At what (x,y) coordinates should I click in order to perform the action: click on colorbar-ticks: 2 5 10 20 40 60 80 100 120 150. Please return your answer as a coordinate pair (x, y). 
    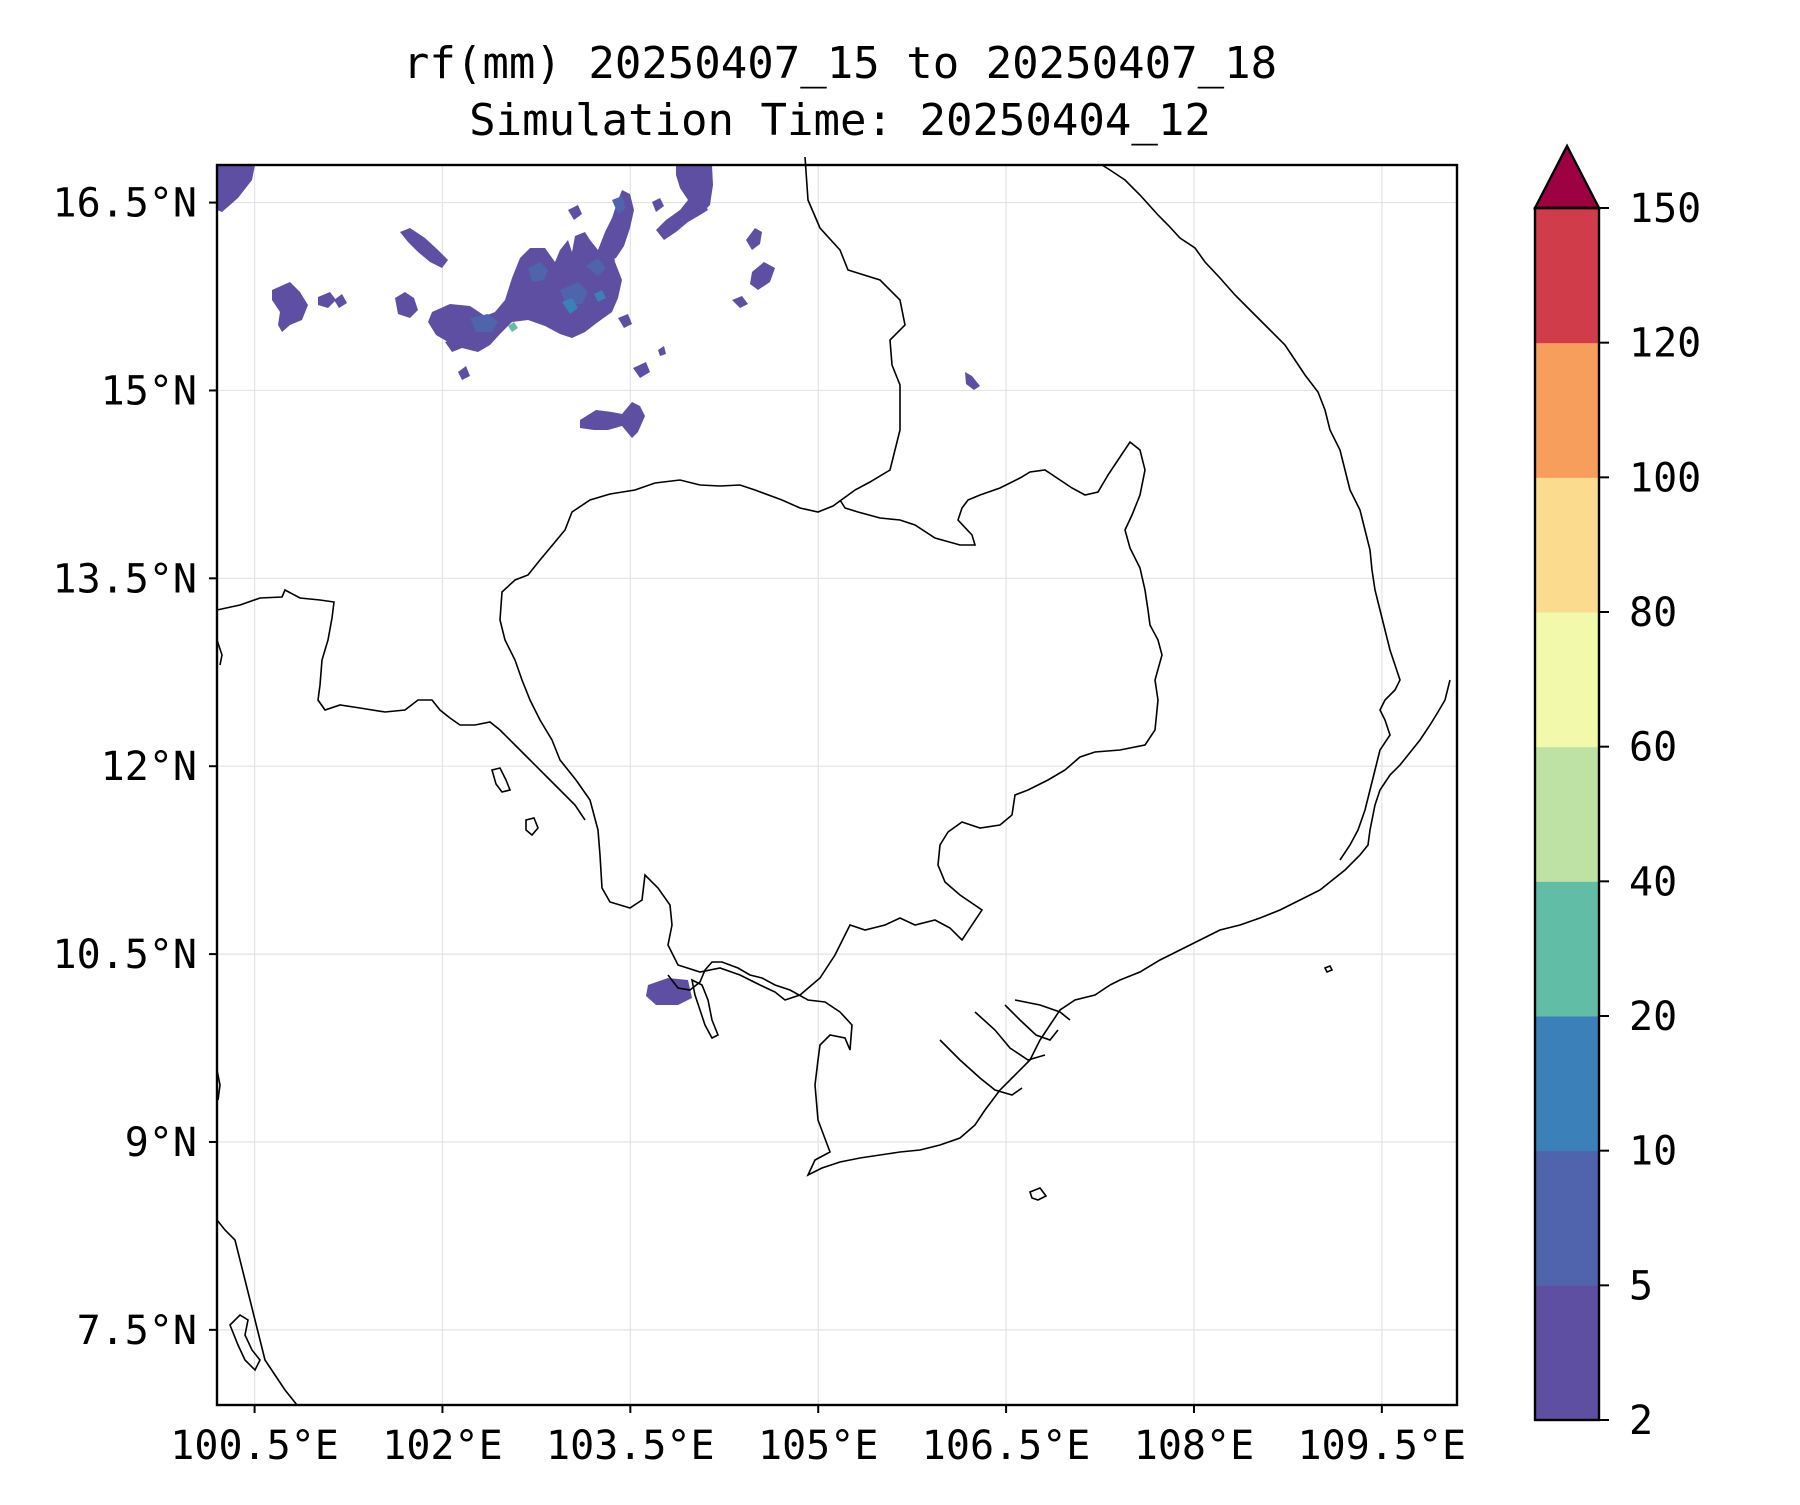
    Looking at the image, I should click on (1650, 815).